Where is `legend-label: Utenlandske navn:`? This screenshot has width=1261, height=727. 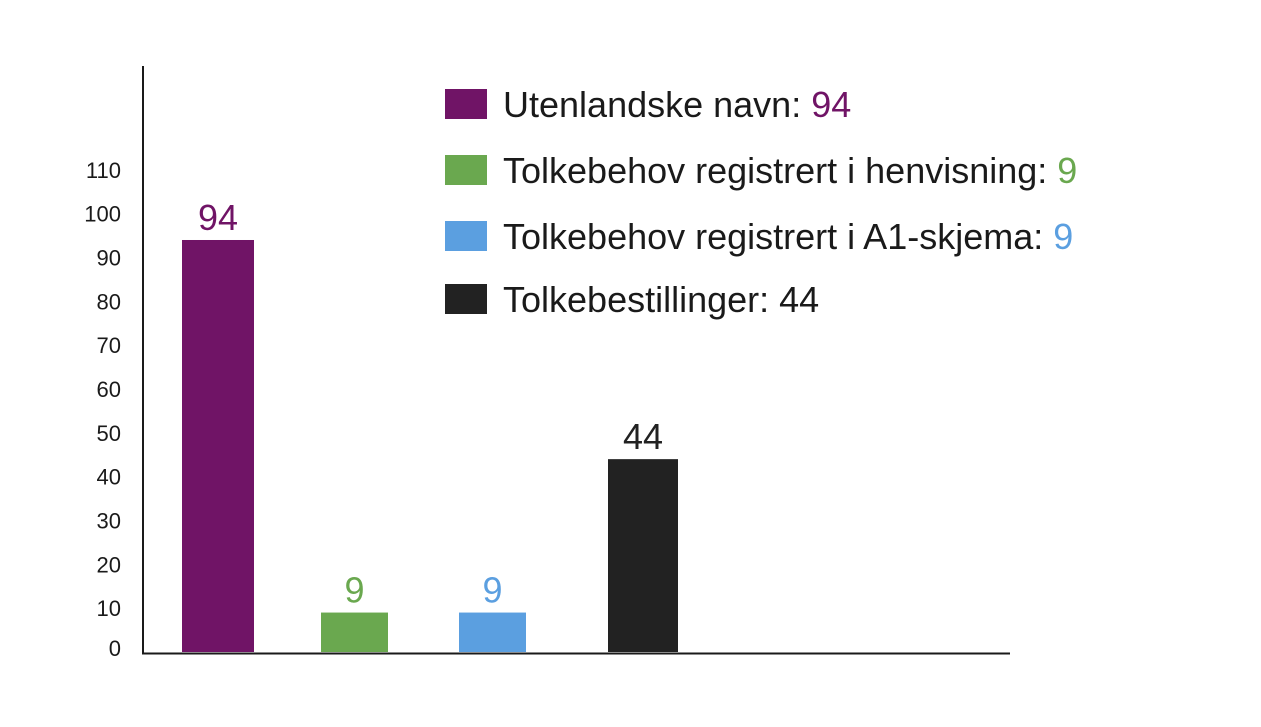
legend-label: Utenlandske navn: is located at coordinates (657, 104).